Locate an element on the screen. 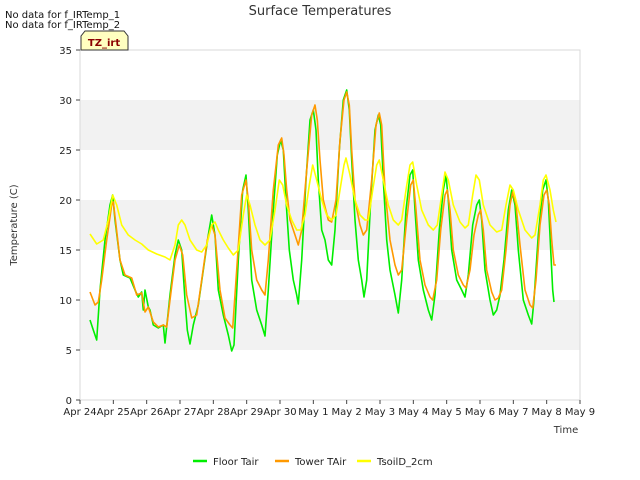  x-tick-label: May 3 is located at coordinates (380, 412).